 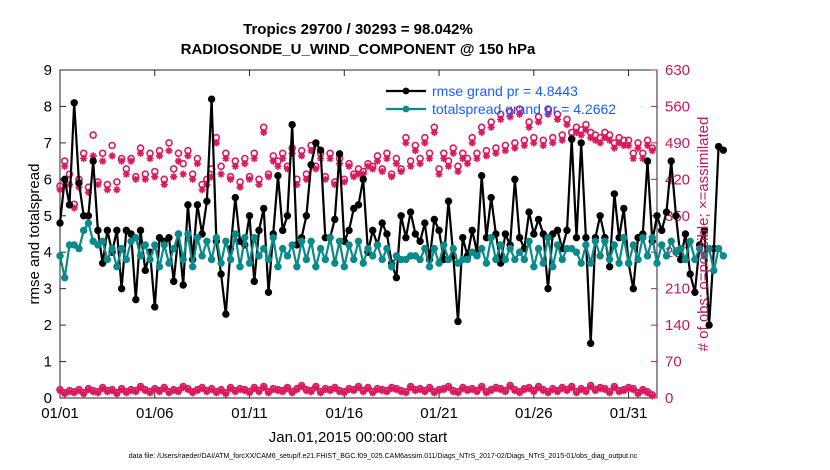 What do you see at coordinates (505, 91) in the screenshot?
I see `legend-label-rmse: rmse grand pr = 4.8443` at bounding box center [505, 91].